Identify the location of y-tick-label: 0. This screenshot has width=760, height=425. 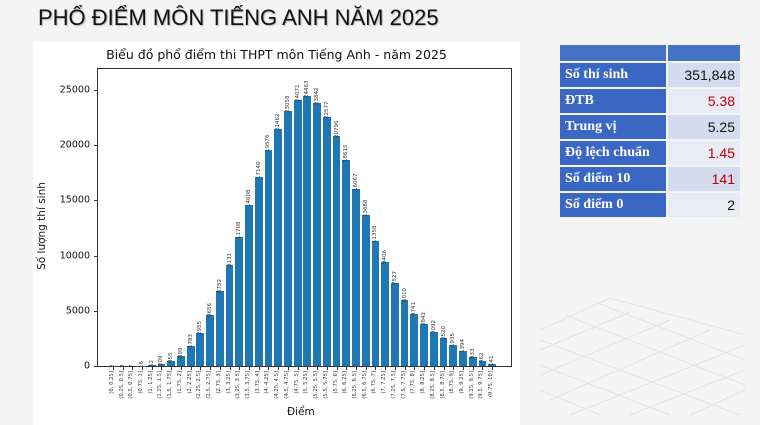
(86, 366).